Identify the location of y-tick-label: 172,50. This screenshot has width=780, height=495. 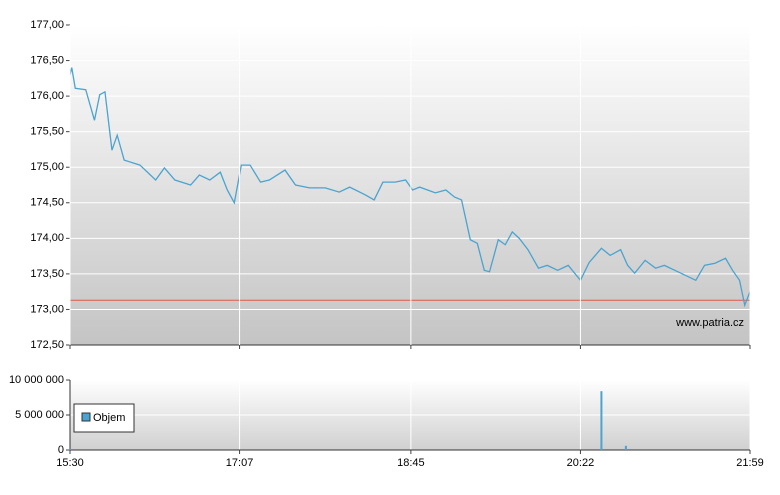
(47, 345).